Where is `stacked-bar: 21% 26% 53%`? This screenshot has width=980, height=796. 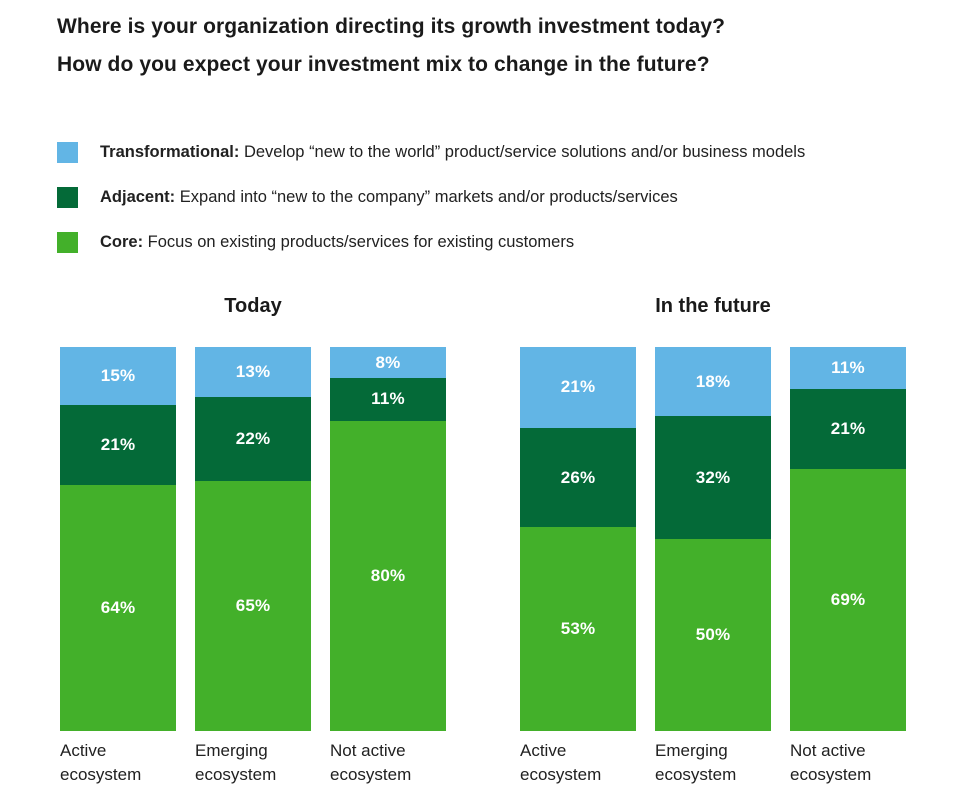
stacked-bar: 21% 26% 53% is located at coordinates (578, 539).